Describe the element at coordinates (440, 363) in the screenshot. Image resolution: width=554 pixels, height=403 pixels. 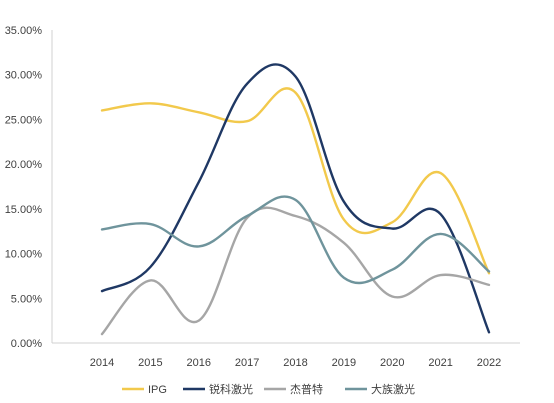
I see `x-tick-label: 2021` at that location.